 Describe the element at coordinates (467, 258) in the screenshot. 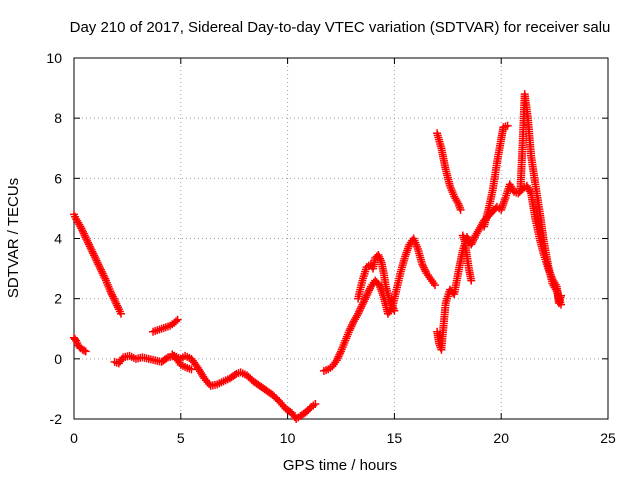

I see `series-seg10` at that location.